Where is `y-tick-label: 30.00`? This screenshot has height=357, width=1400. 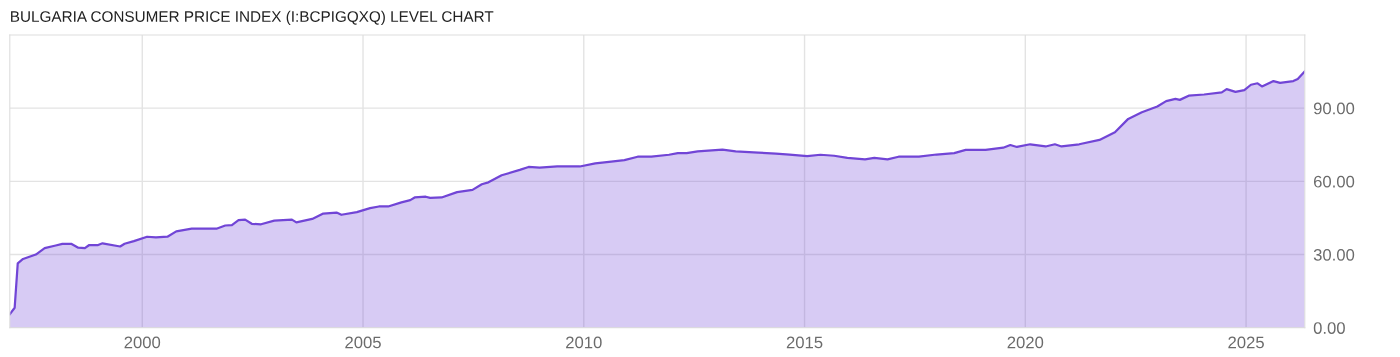 y-tick-label: 30.00 is located at coordinates (1334, 254).